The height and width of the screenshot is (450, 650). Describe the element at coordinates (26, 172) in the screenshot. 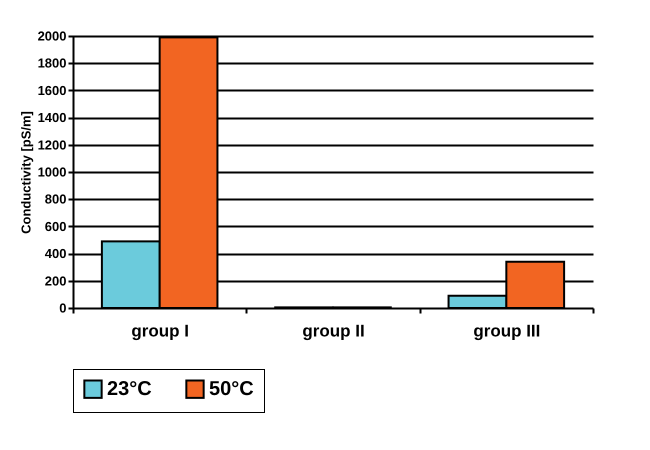

I see `y-axis-title: Conductivity [pS/m]` at that location.